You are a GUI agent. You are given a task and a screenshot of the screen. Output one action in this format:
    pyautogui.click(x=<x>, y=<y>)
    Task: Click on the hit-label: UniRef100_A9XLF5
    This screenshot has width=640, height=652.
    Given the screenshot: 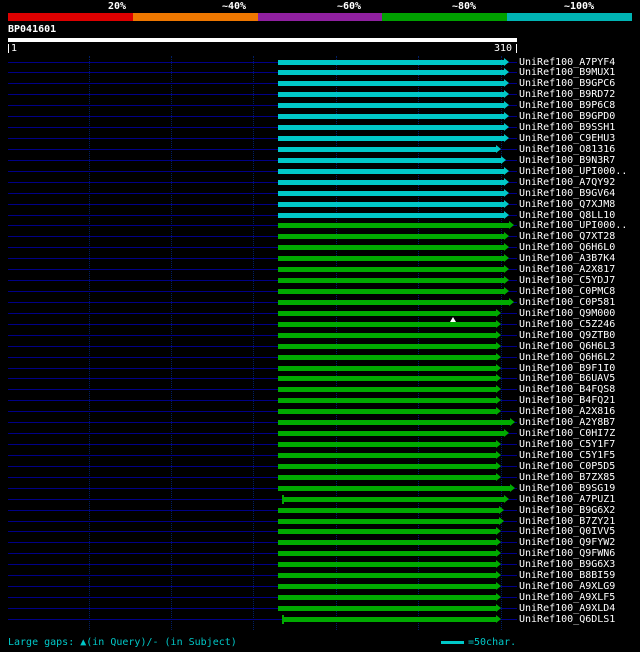 What is the action you would take?
    pyautogui.click(x=567, y=598)
    